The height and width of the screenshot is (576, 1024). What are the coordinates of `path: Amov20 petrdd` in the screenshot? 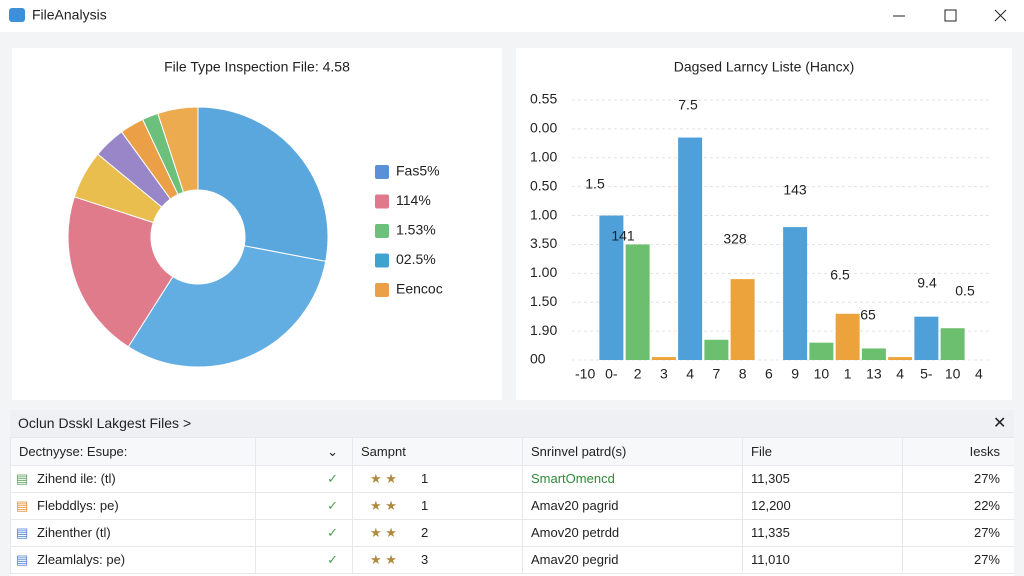 It's located at (632, 532).